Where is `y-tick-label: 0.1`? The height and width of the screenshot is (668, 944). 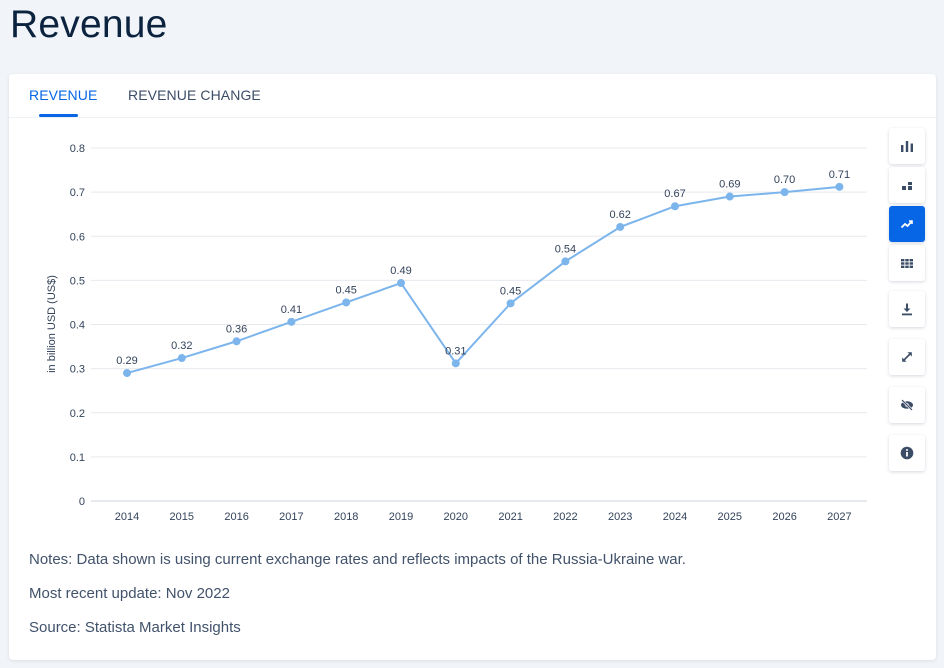
y-tick-label: 0.1 is located at coordinates (77, 458).